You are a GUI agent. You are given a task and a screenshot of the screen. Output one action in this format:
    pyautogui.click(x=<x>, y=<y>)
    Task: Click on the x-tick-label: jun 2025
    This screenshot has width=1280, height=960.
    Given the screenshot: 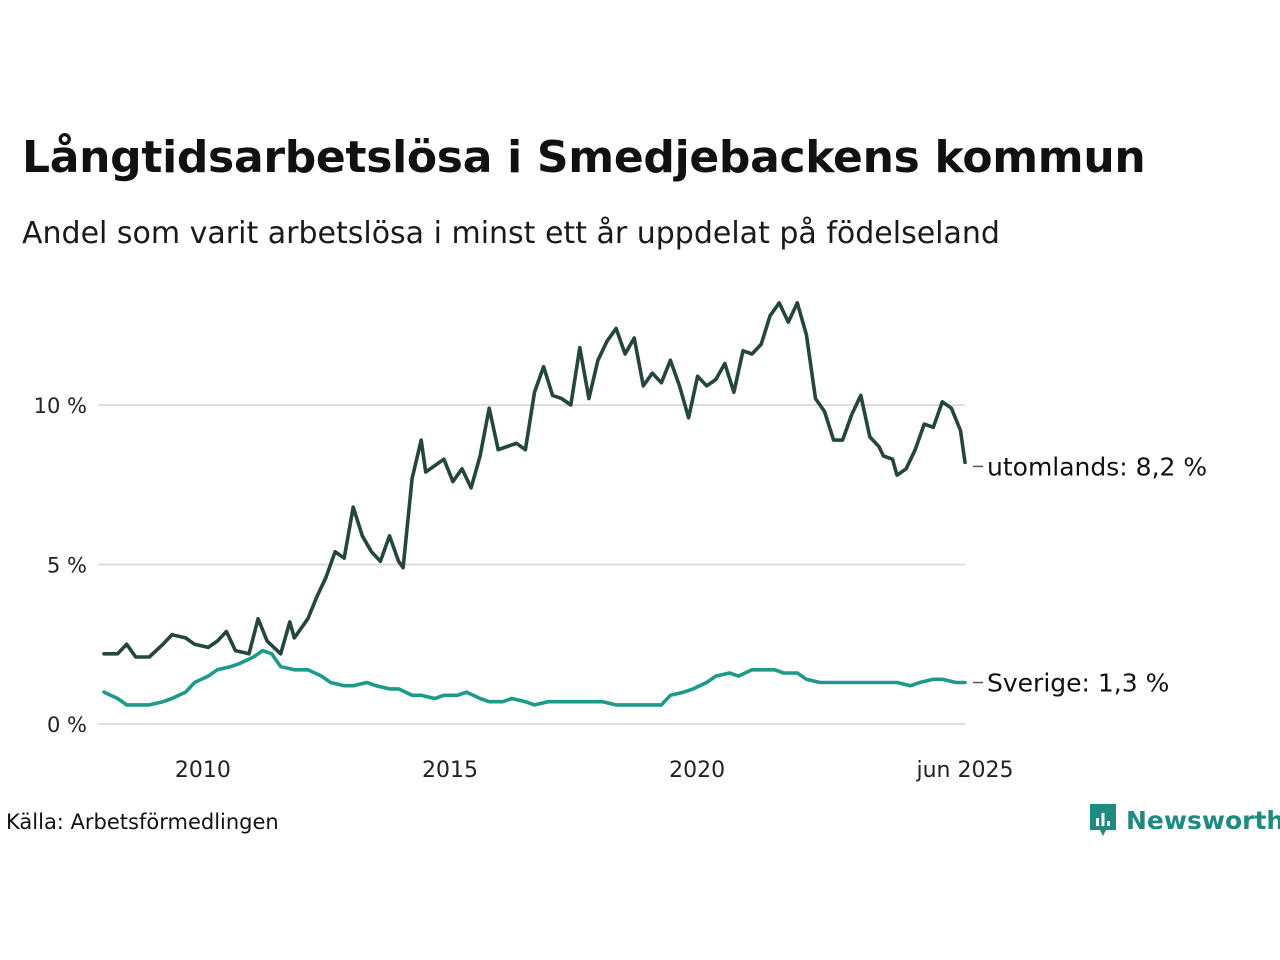 What is the action you would take?
    pyautogui.click(x=965, y=770)
    